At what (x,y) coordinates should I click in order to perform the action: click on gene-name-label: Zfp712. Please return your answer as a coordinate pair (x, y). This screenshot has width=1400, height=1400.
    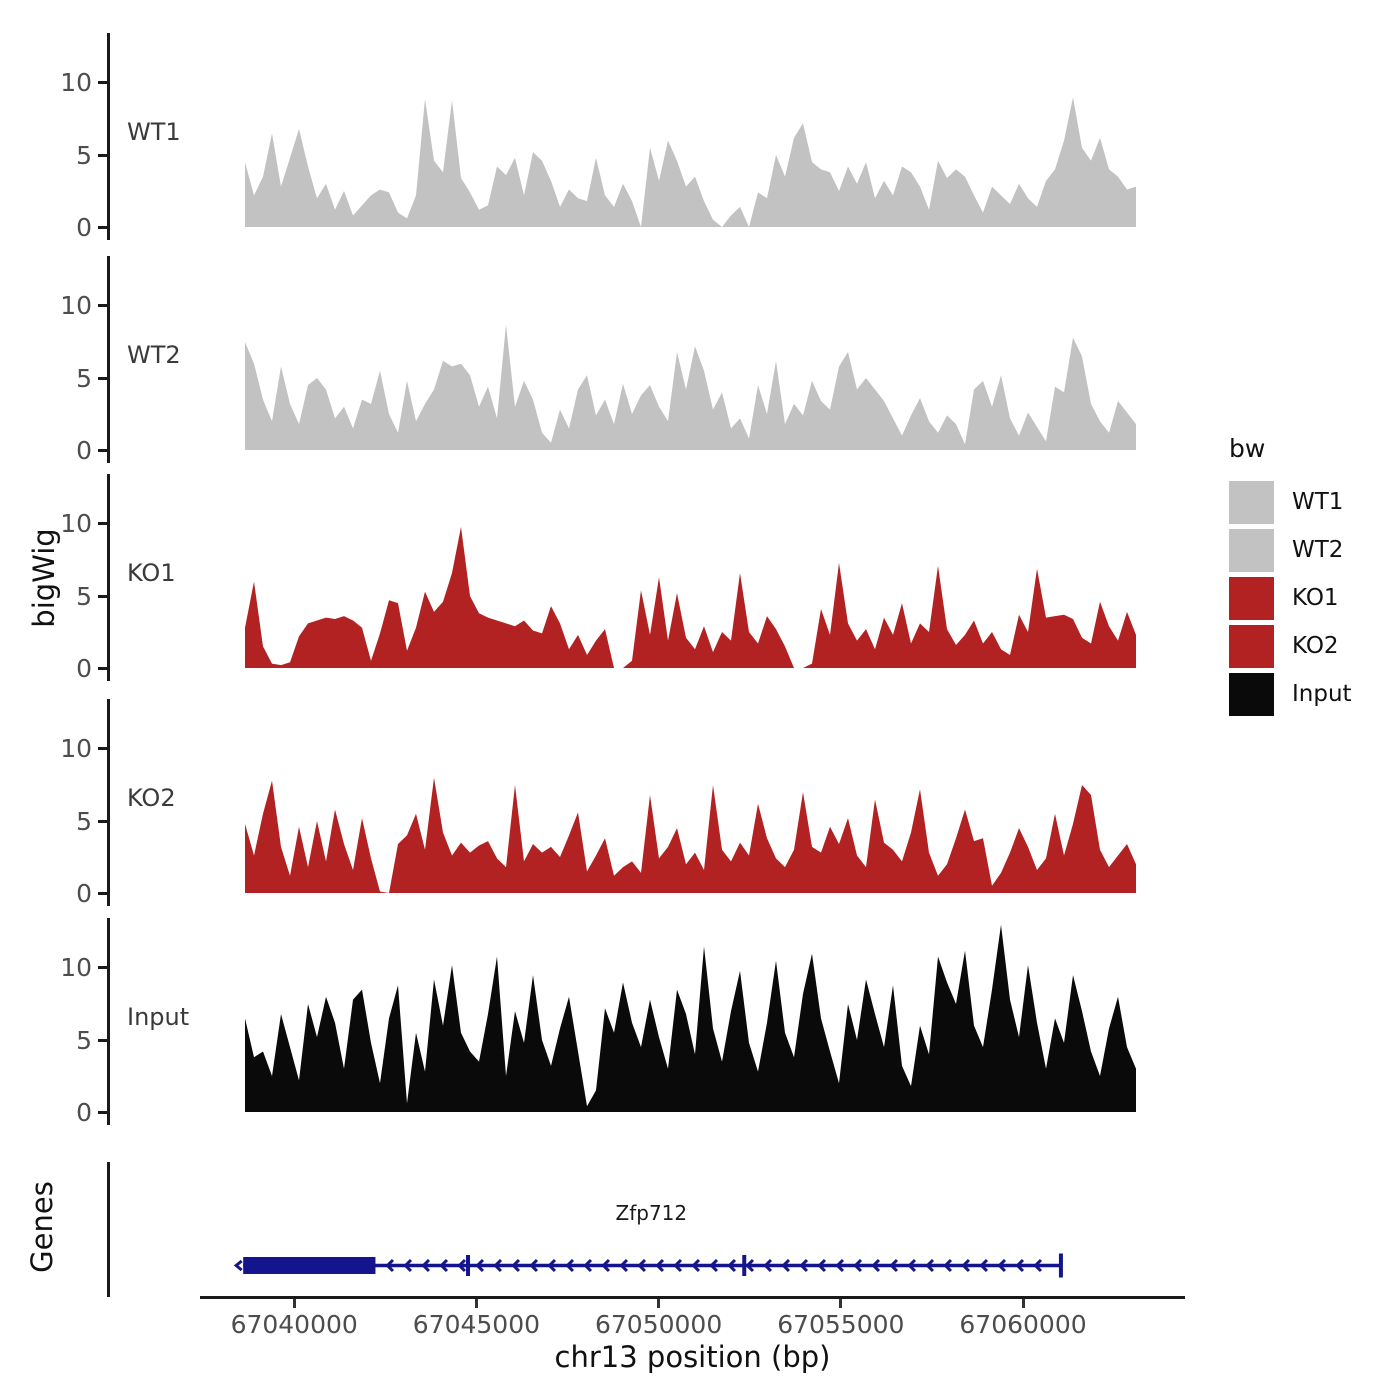
    Looking at the image, I should click on (651, 1213).